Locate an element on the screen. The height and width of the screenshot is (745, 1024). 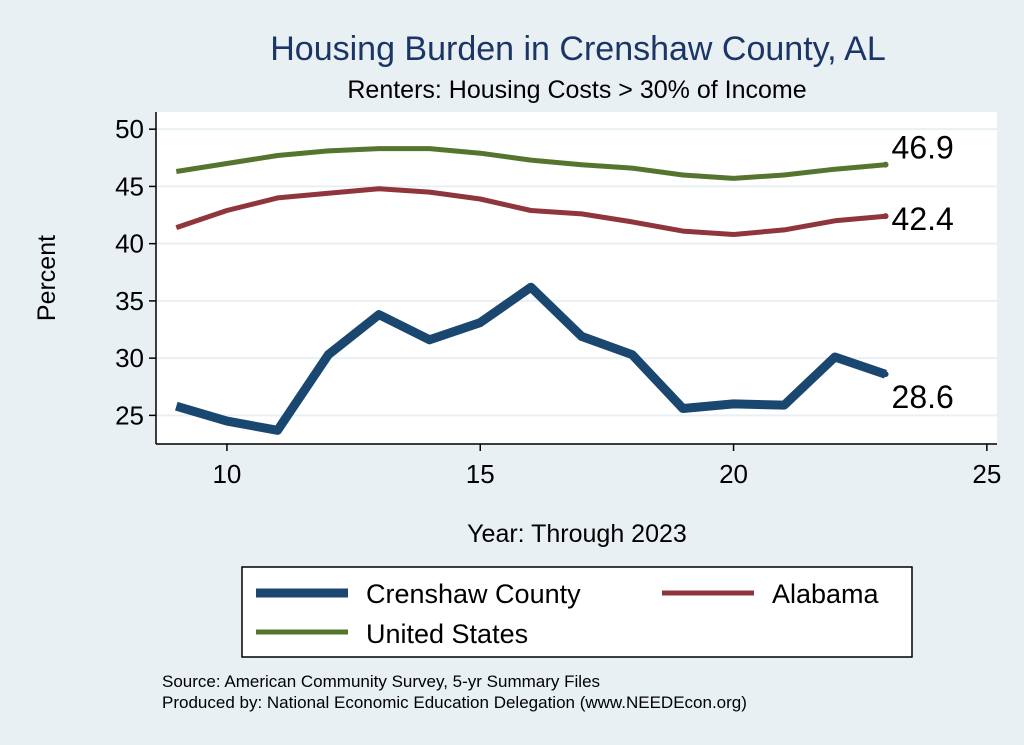
series-line-crenshaw-county is located at coordinates (531, 358).